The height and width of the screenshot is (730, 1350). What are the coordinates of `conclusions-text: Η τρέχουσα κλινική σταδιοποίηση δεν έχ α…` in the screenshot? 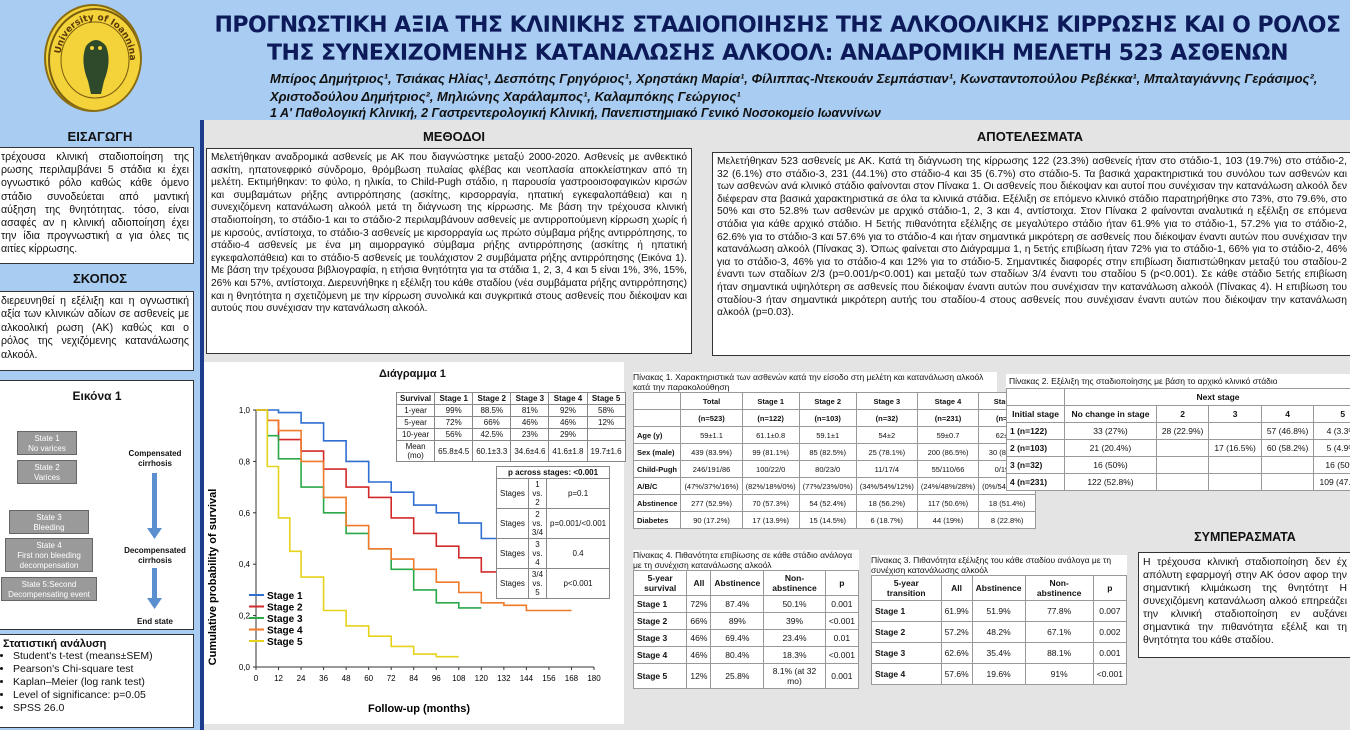 It's located at (1244, 605).